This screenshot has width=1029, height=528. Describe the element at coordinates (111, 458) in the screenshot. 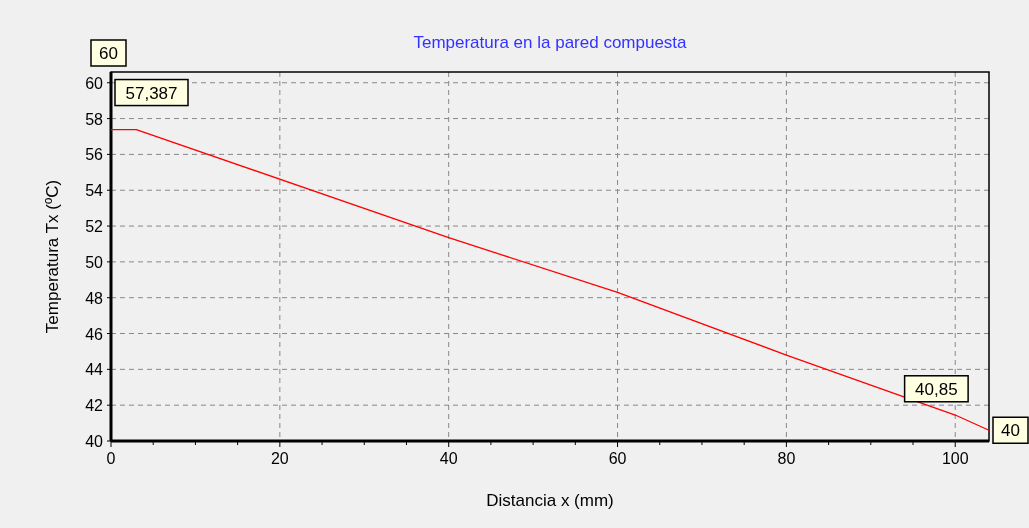

I see `x-tick-label: 0` at that location.